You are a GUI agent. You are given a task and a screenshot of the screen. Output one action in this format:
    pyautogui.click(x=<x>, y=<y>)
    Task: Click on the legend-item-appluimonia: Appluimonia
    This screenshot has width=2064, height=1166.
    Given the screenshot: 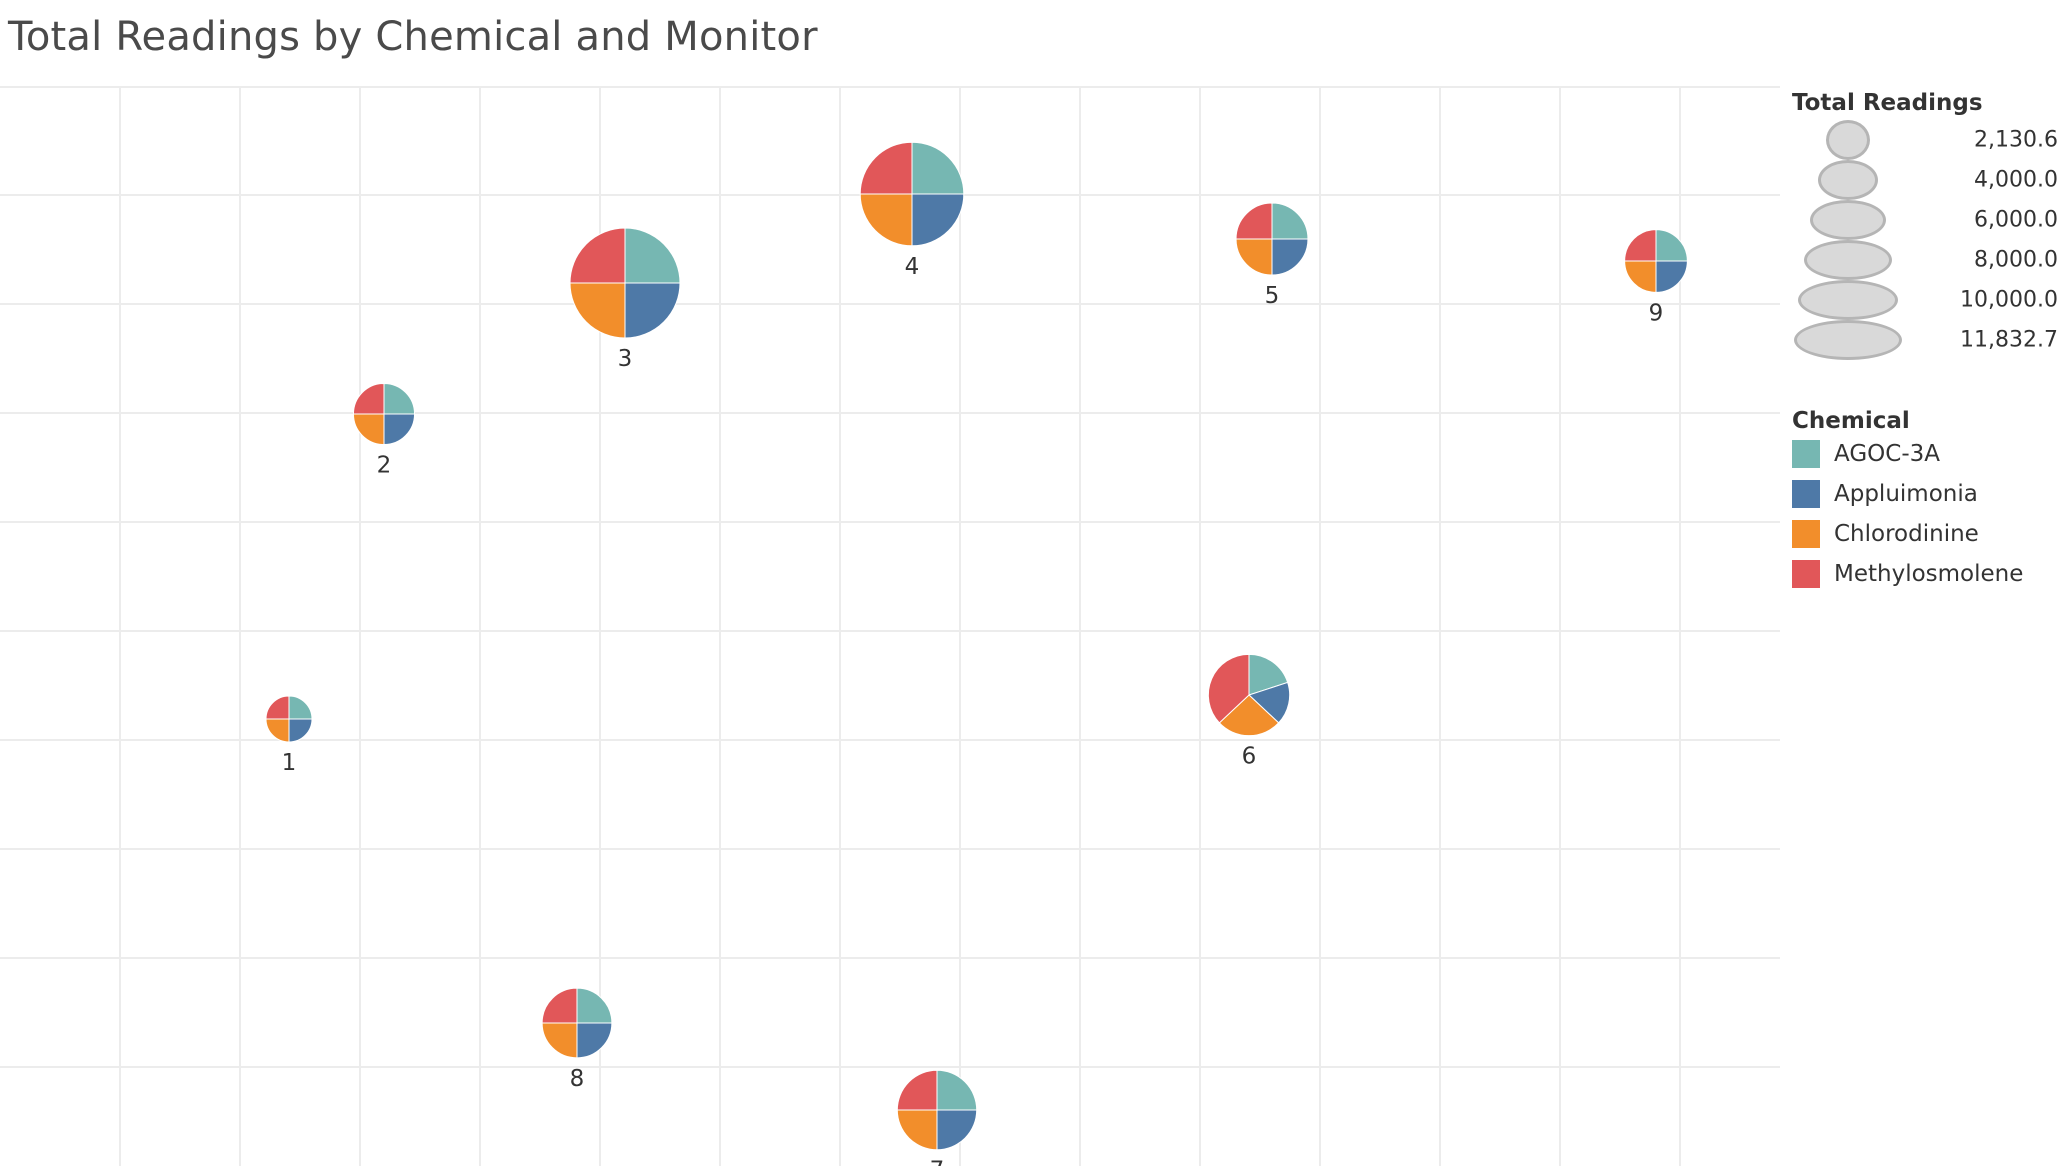 What is the action you would take?
    pyautogui.click(x=1928, y=494)
    